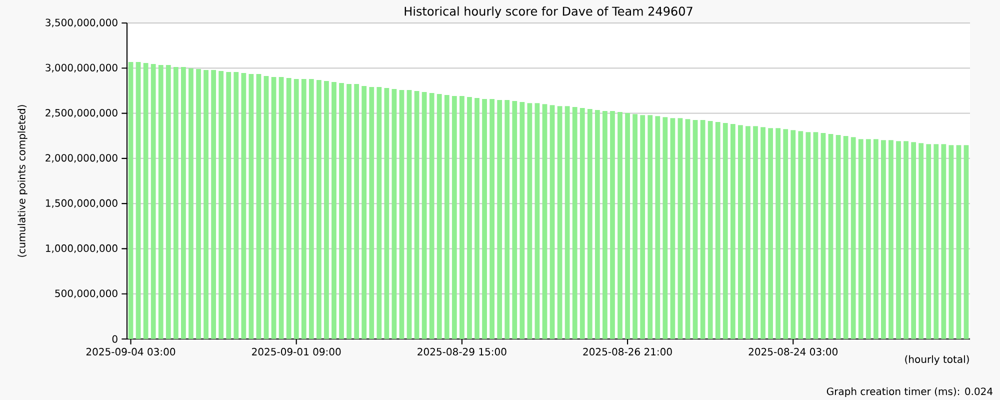  What do you see at coordinates (82, 249) in the screenshot?
I see `y-tick-label: 1,000,000,000` at bounding box center [82, 249].